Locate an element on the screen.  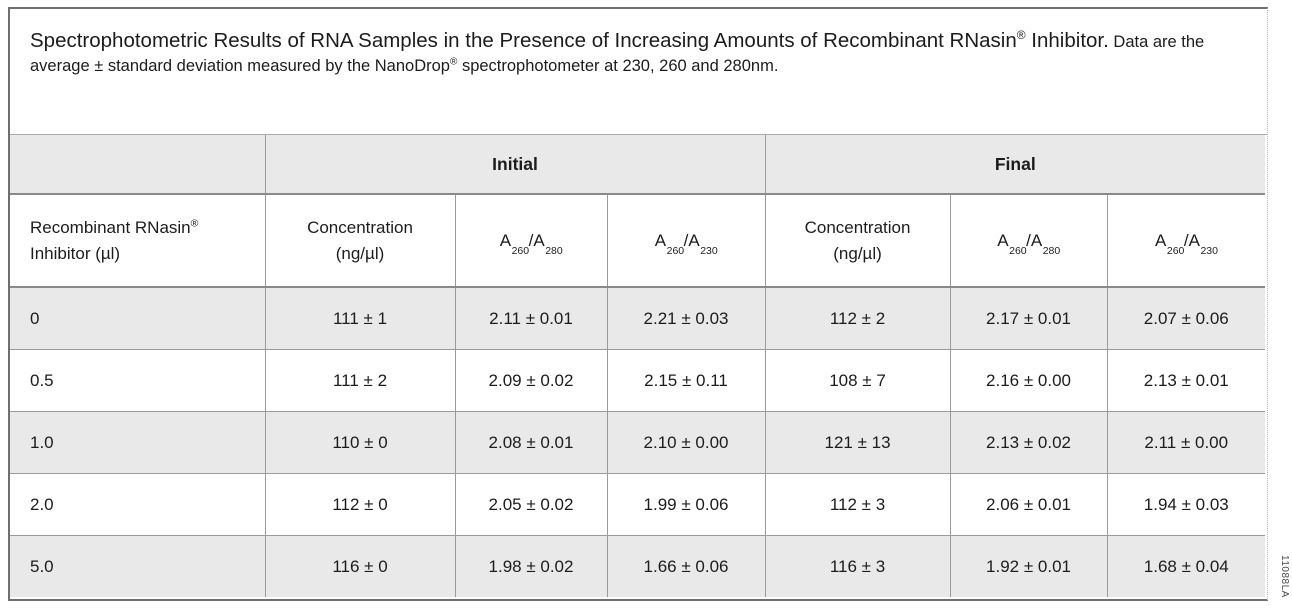
cell-final-a260-a230: 2.11 ± 0.00 is located at coordinates (1186, 442).